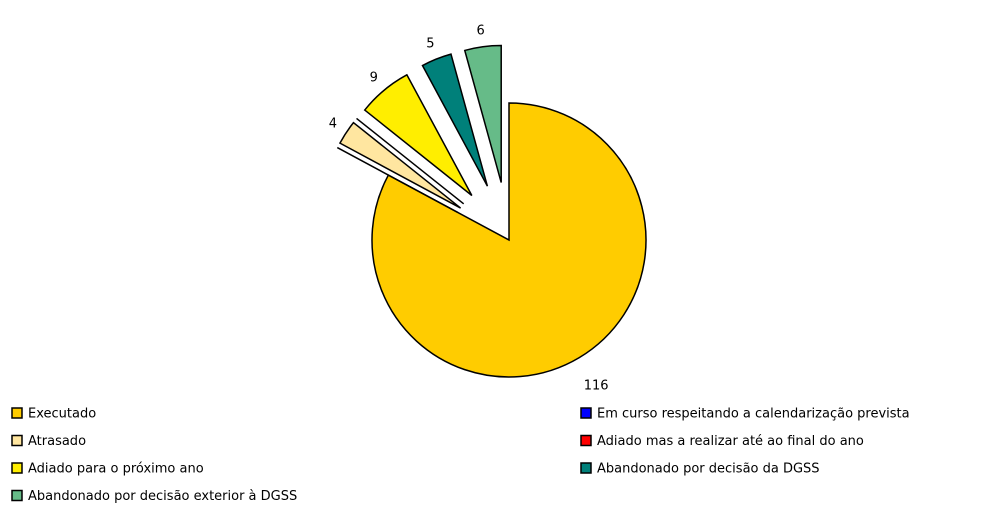 This screenshot has width=992, height=509. I want to click on data-label: 116, so click(596, 385).